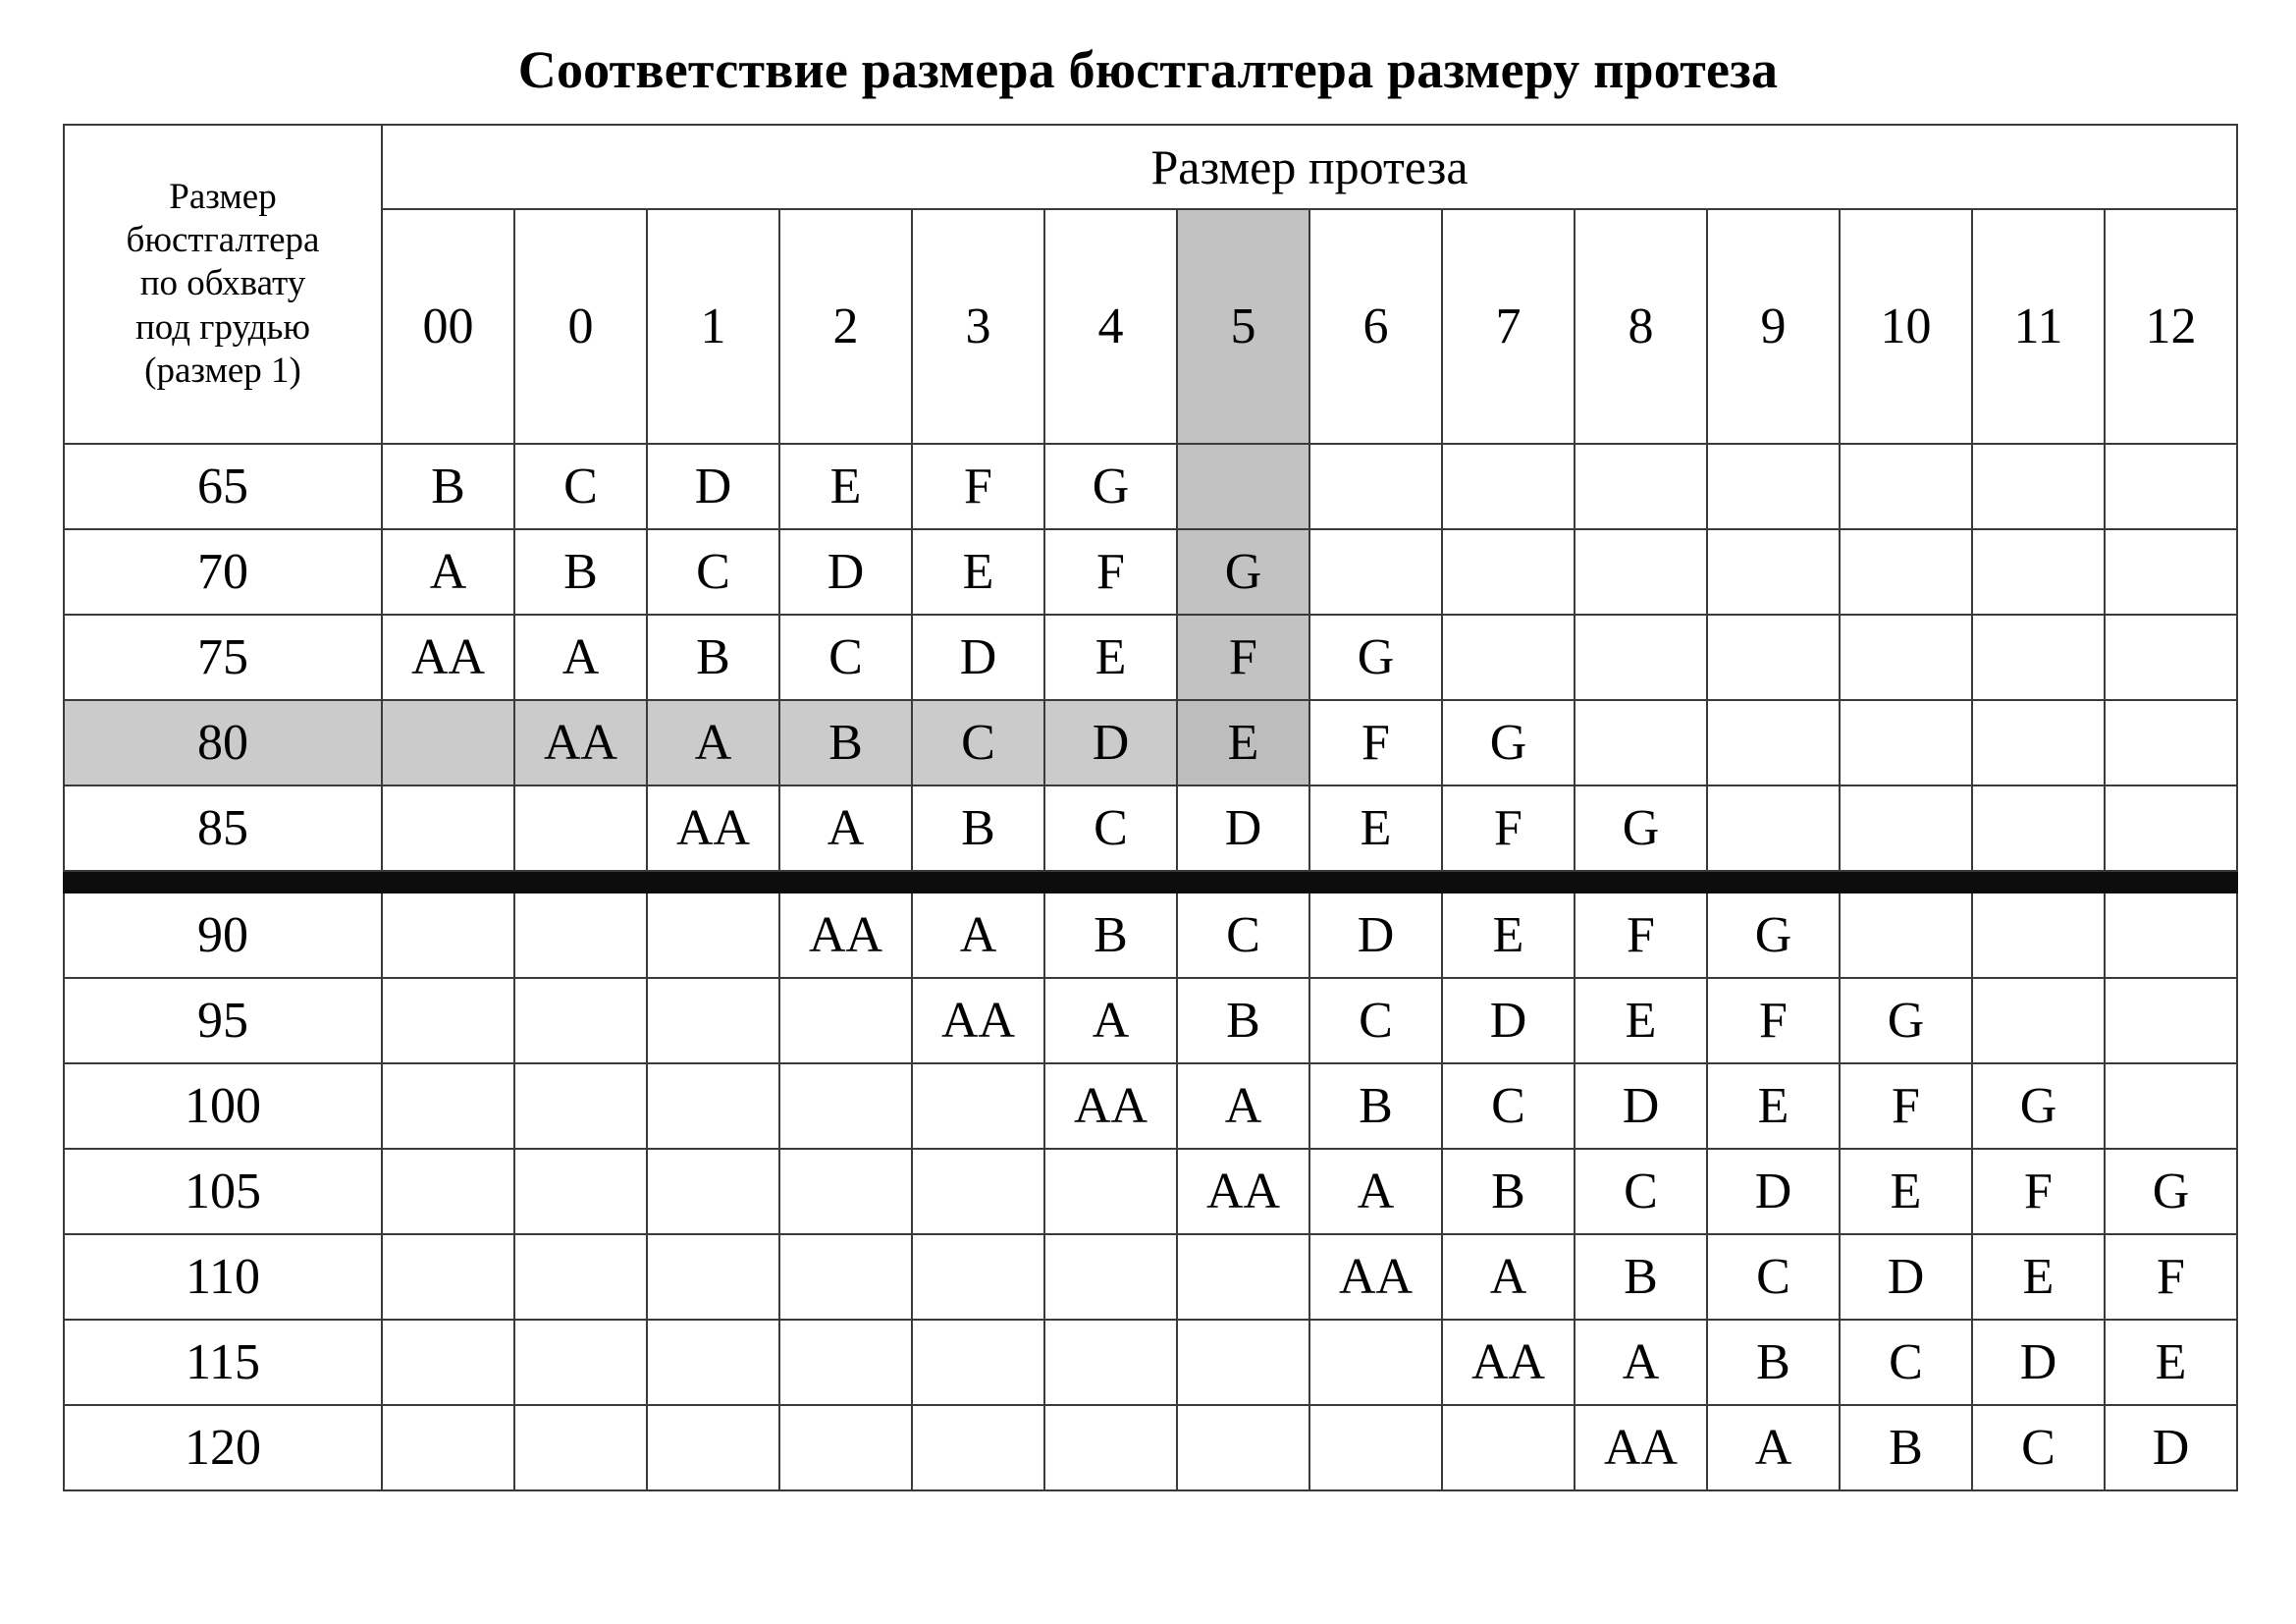  What do you see at coordinates (1508, 1362) in the screenshot?
I see `cell-115-7: AA` at bounding box center [1508, 1362].